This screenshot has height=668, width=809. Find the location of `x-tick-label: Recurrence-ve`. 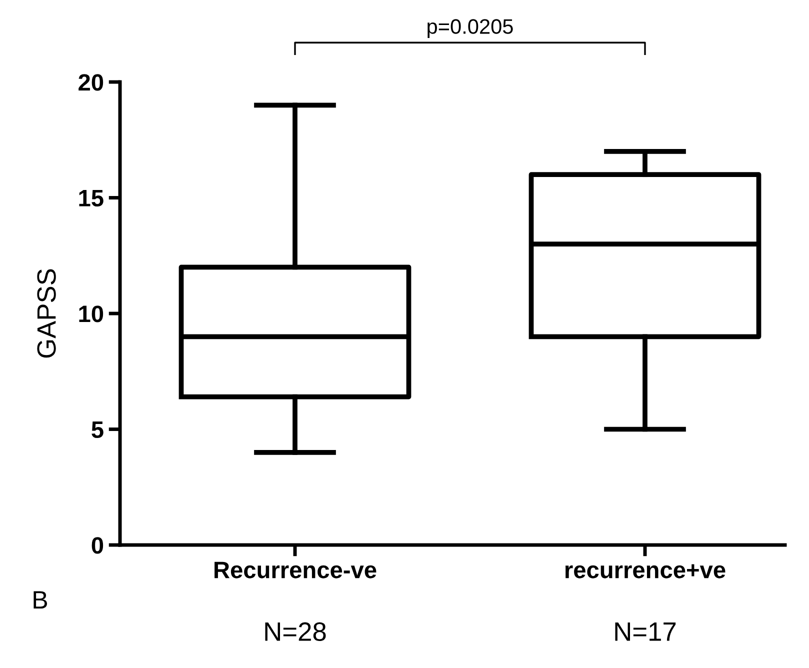

x-tick-label: Recurrence-ve is located at coordinates (295, 570).